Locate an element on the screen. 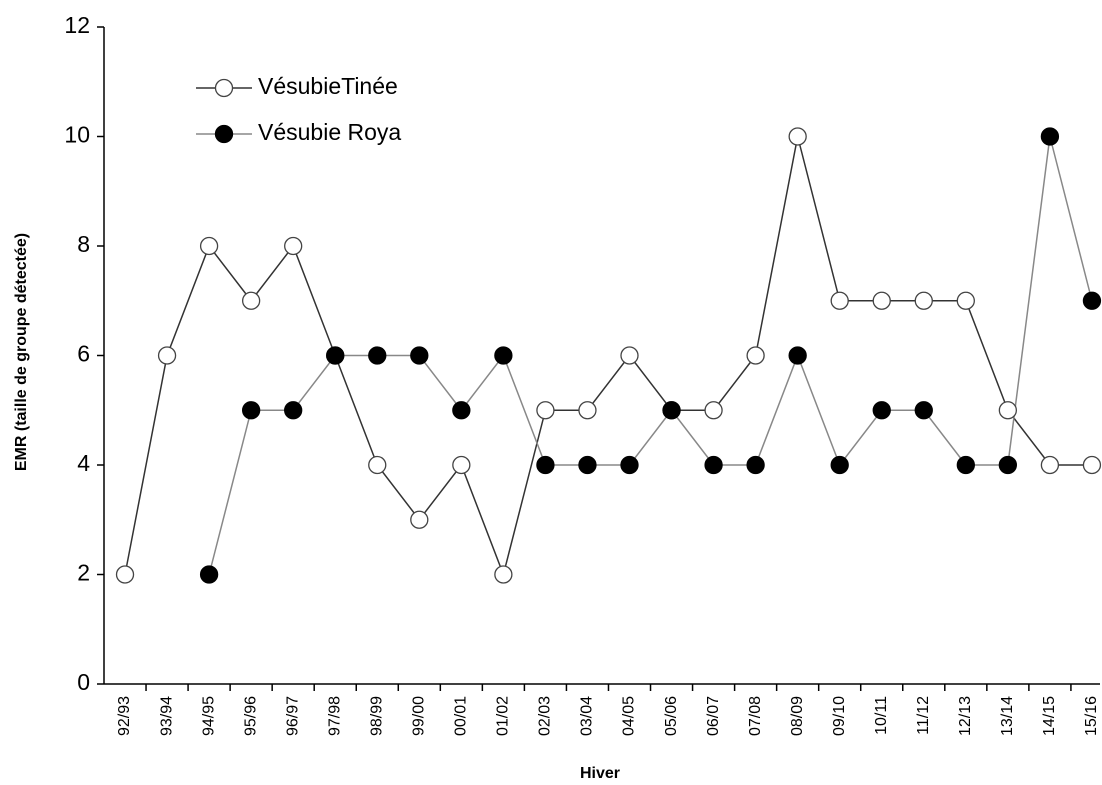 Image resolution: width=1102 pixels, height=785 pixels. x-tick-label: 02/03 is located at coordinates (545, 716).